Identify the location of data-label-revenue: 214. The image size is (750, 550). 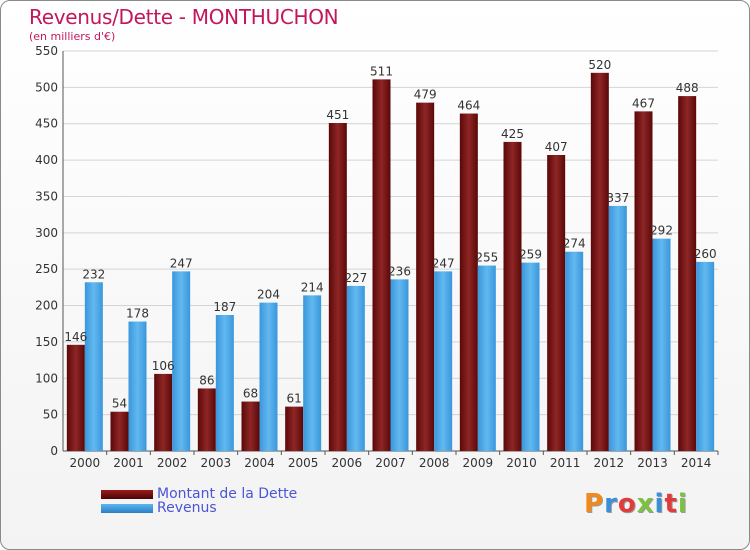
(312, 287).